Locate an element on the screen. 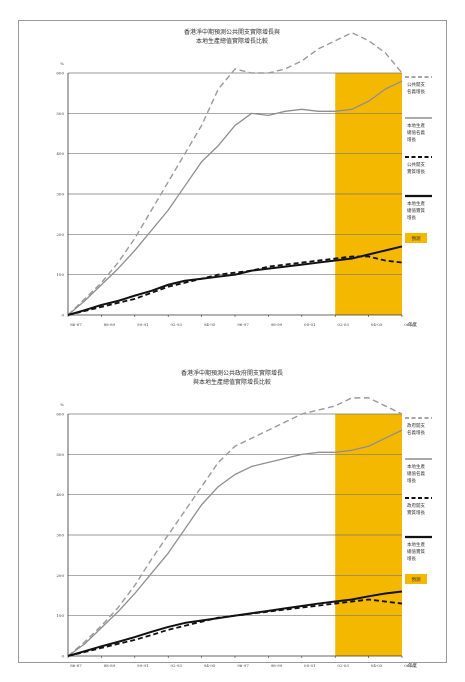 Image resolution: width=465 pixels, height=682 pixels. chart-title: 香港淨中期預測公共政府開支實際增長 is located at coordinates (232, 373).